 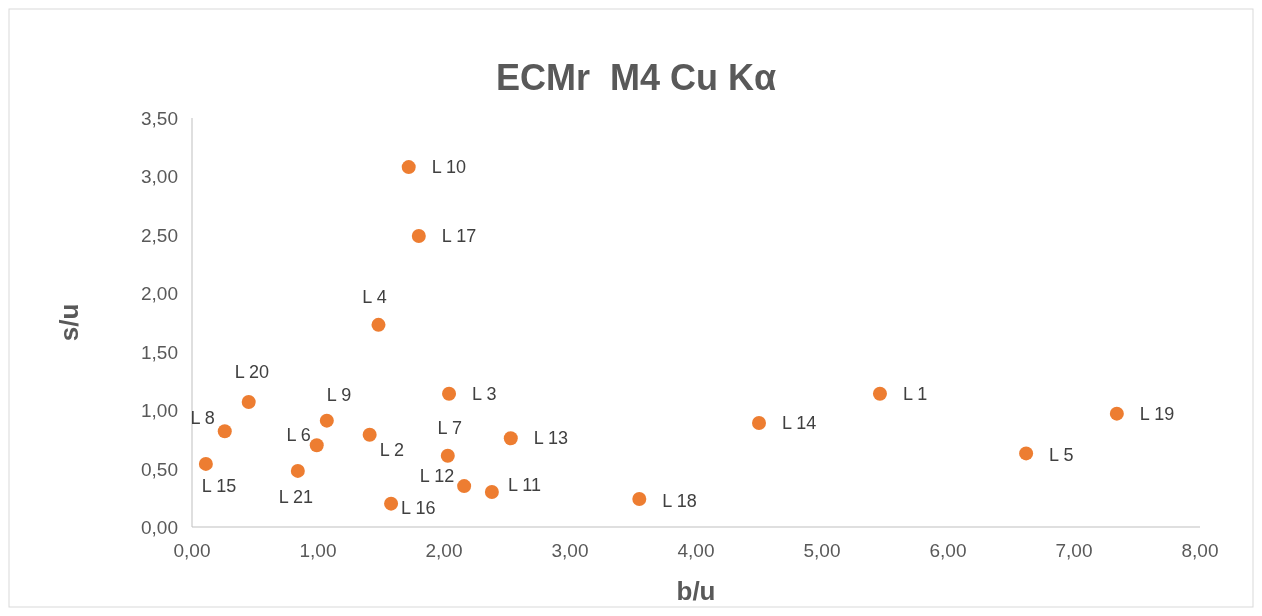 I want to click on annotation: L 17, so click(x=459, y=236).